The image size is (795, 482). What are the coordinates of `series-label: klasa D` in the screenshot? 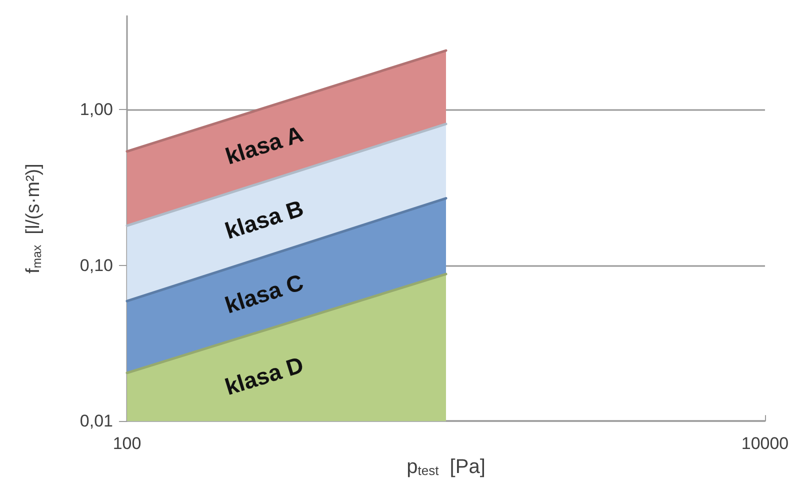 It's located at (264, 375).